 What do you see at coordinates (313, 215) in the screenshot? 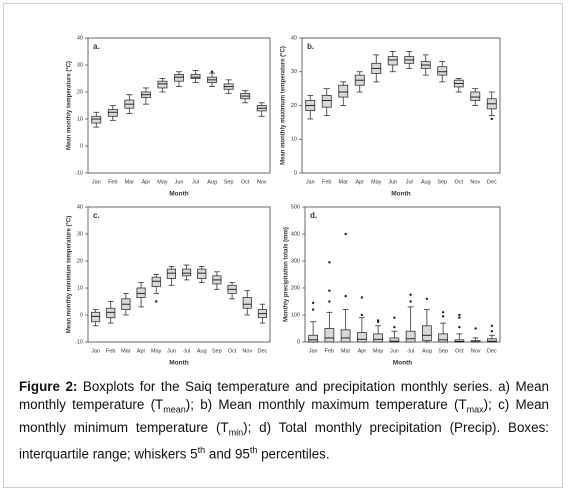
I see `panel-label: d.` at bounding box center [313, 215].